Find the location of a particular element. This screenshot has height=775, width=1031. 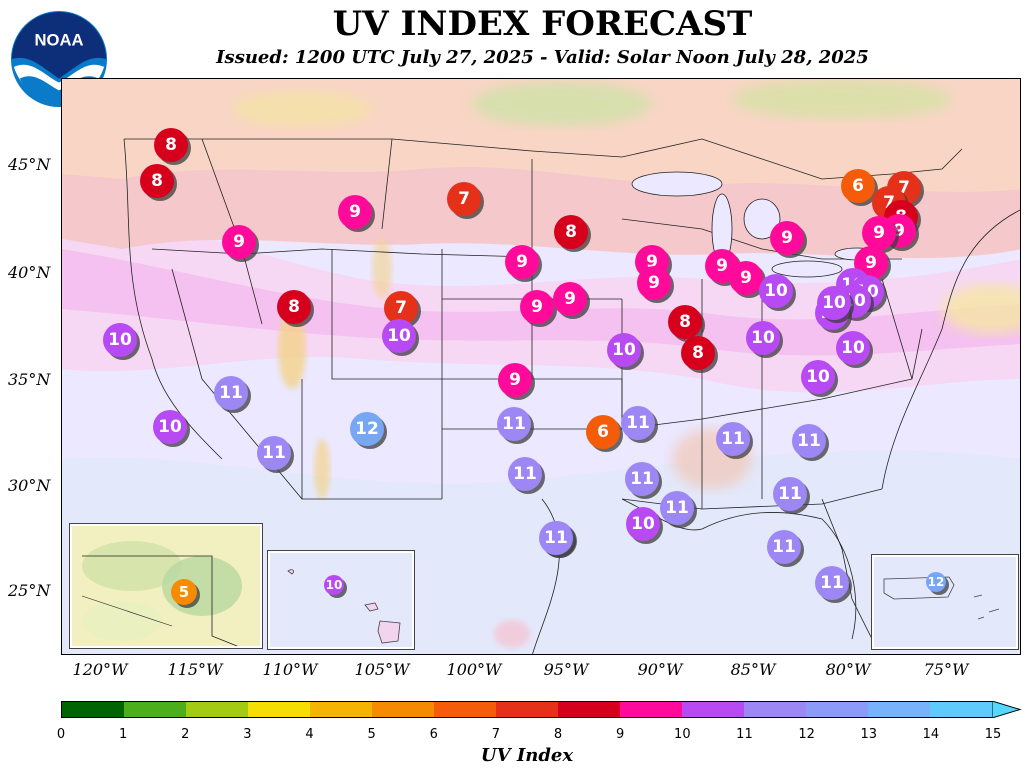

lon-label-105: 105°W is located at coordinates (382, 669).